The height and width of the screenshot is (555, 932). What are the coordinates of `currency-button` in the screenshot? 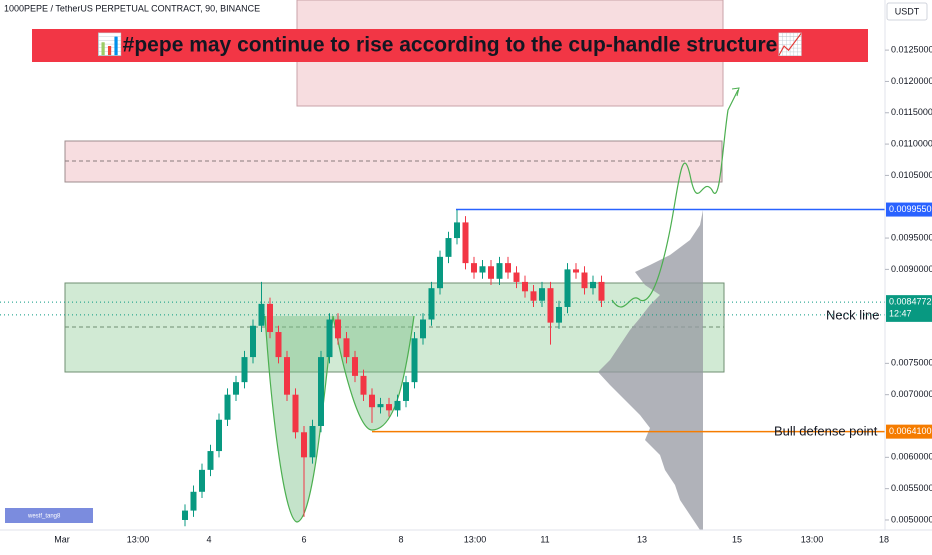 It's located at (907, 11).